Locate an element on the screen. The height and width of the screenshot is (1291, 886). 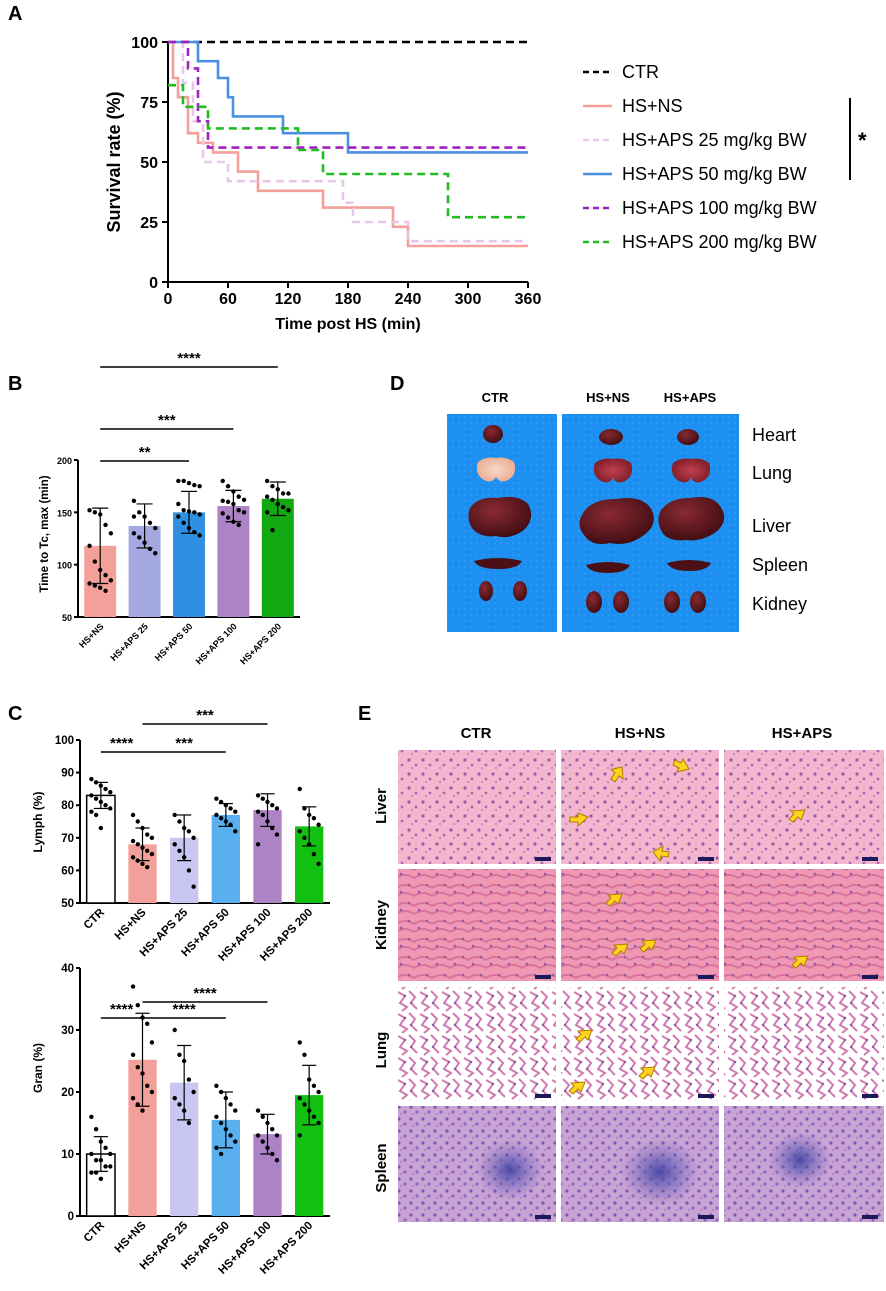
y-tick-label: 75 is located at coordinates (149, 103).